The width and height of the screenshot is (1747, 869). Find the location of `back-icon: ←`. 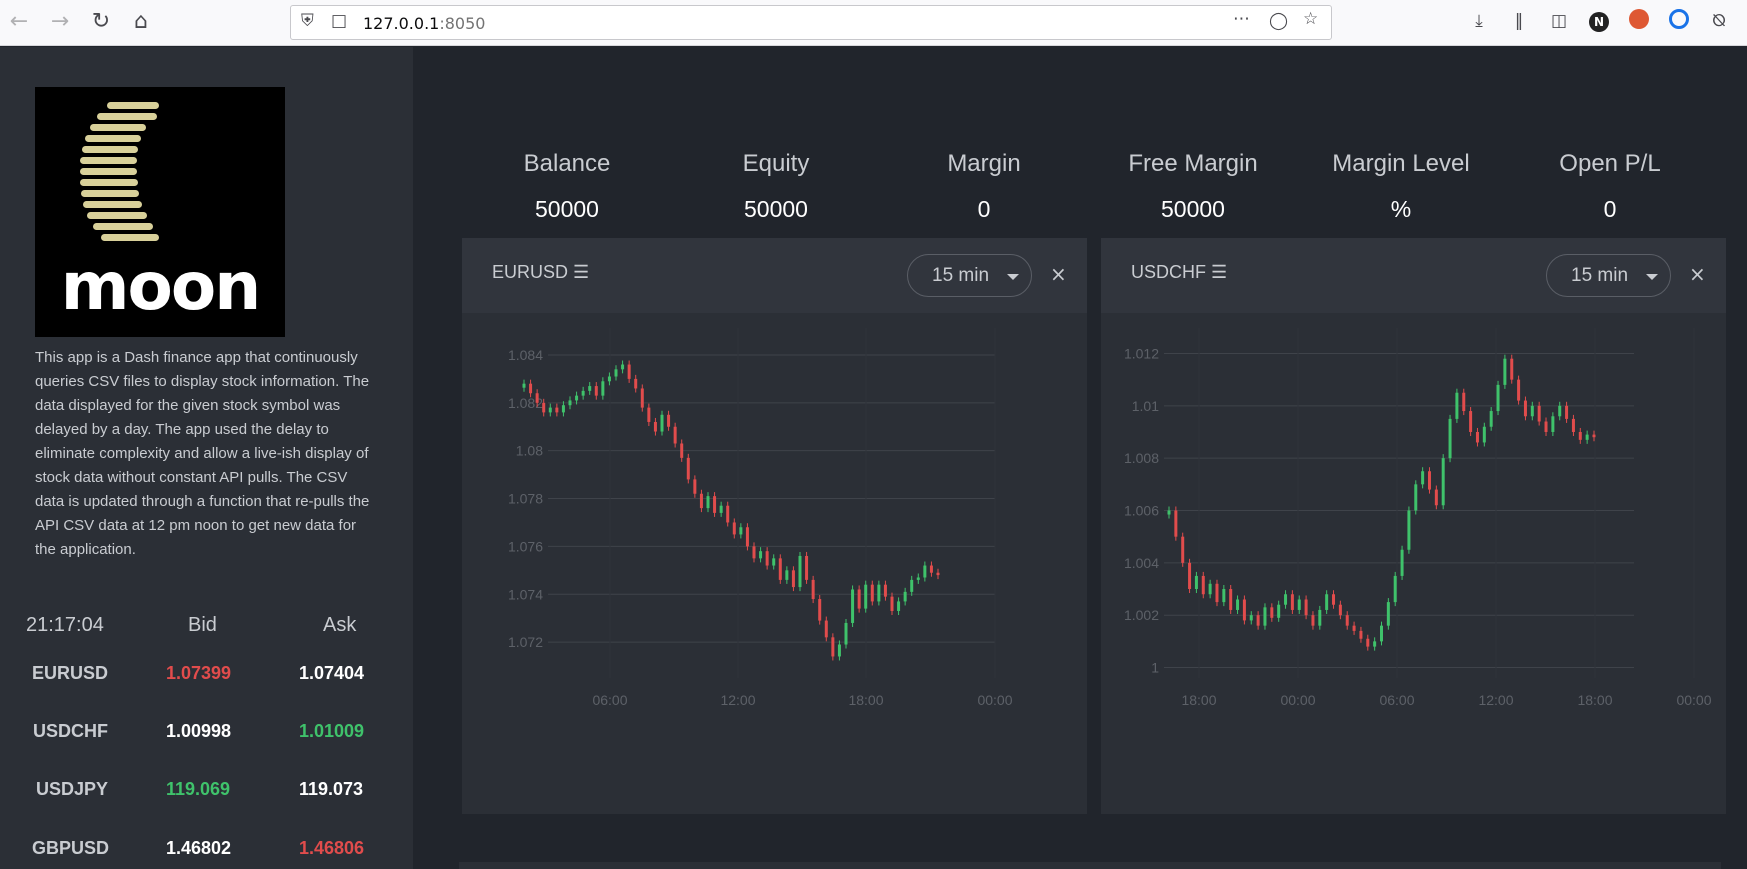

back-icon: ← is located at coordinates (19, 21).